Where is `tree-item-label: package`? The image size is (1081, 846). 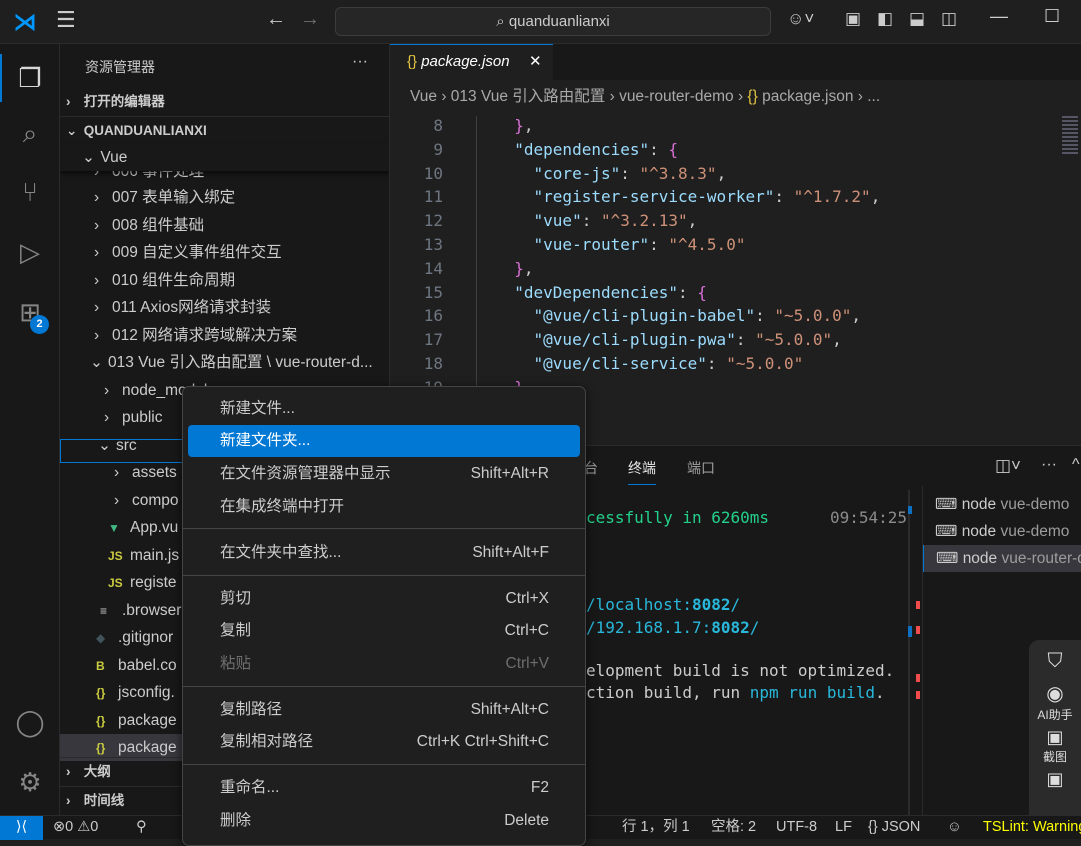
tree-item-label: package is located at coordinates (147, 720).